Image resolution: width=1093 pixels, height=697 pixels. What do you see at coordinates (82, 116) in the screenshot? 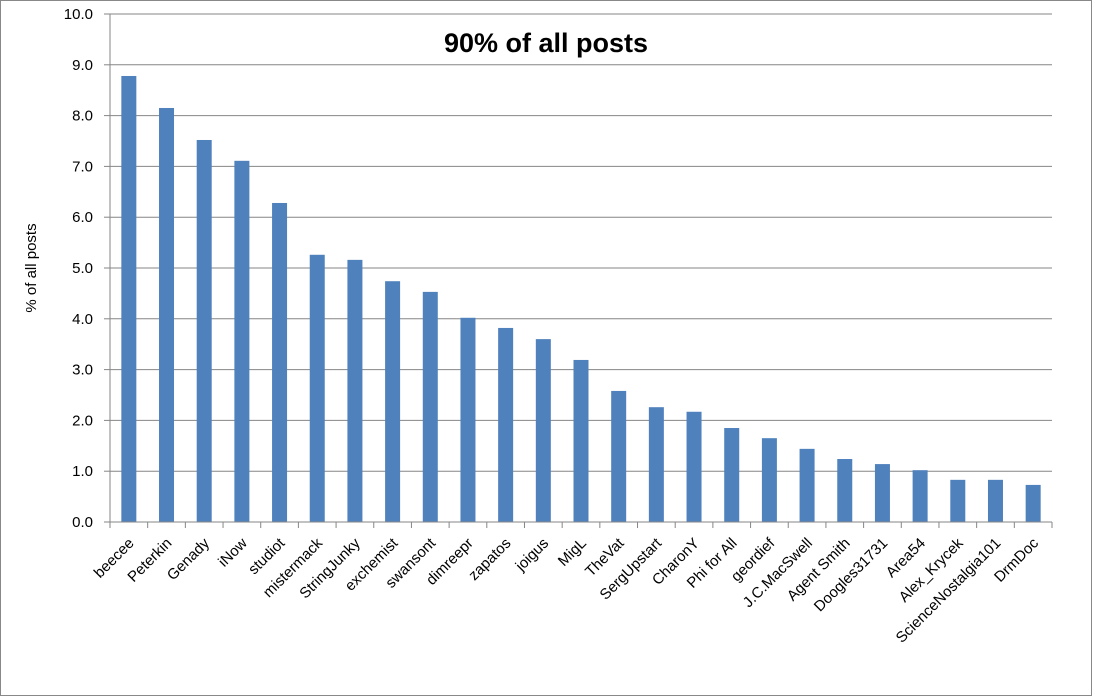
I see `y-tick-label: 8.0` at bounding box center [82, 116].